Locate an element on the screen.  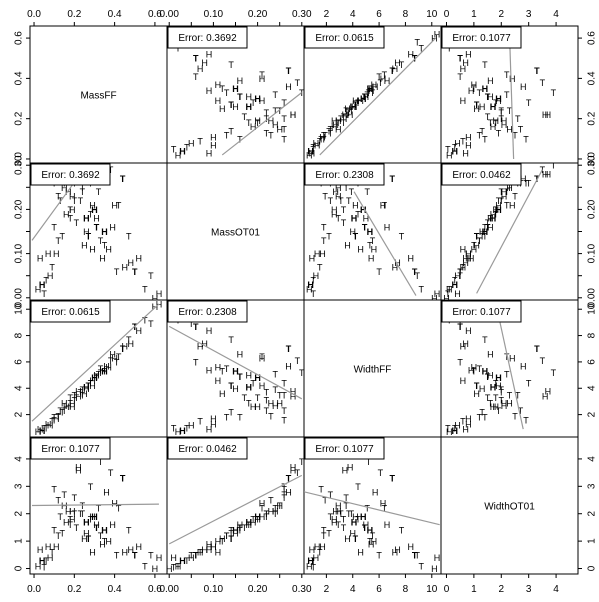
error-label: Error: 0.1077 is located at coordinates (70, 449).